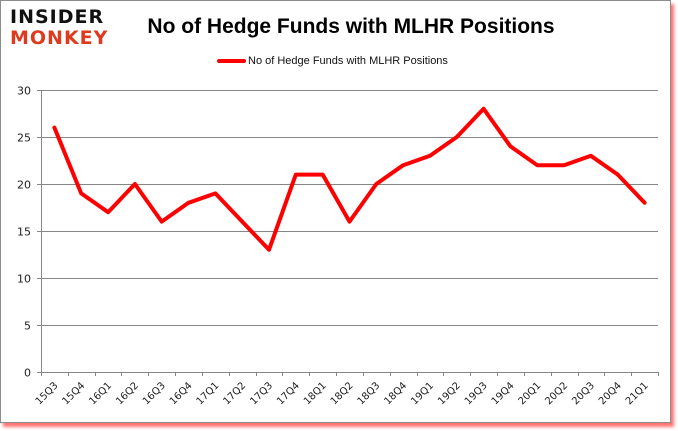 The image size is (678, 431). I want to click on logo-text-monkey: MONKEY, so click(59, 38).